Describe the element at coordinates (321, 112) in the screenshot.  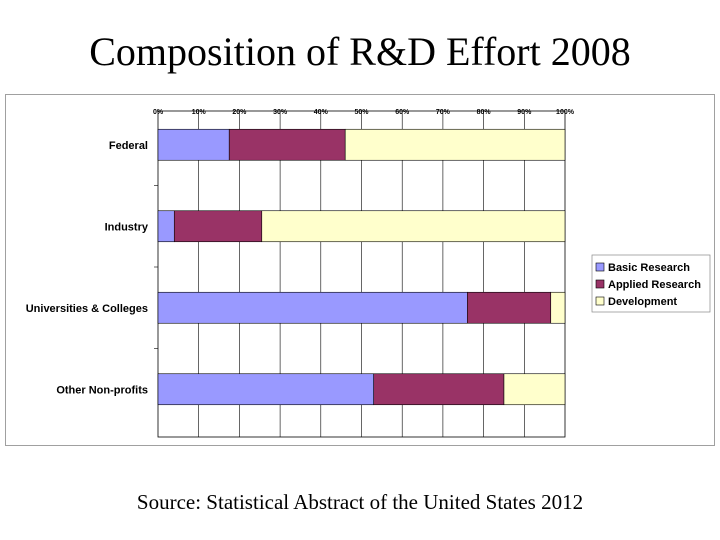
I see `x-tick-label: 40%` at that location.